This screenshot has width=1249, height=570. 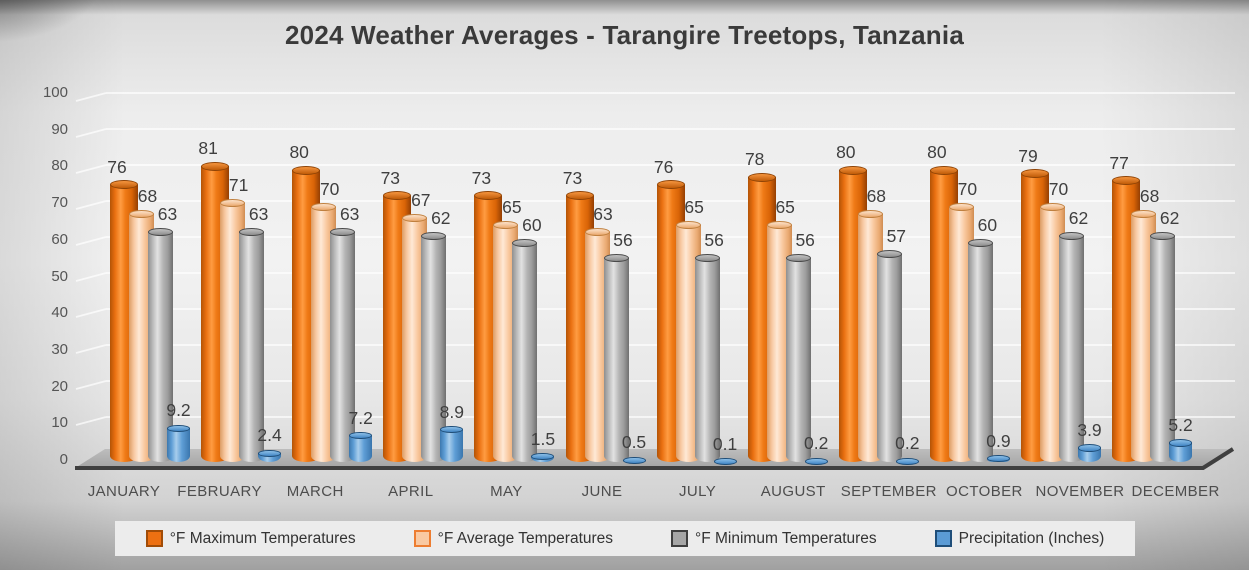 I want to click on bar-march-series4, so click(x=361, y=447).